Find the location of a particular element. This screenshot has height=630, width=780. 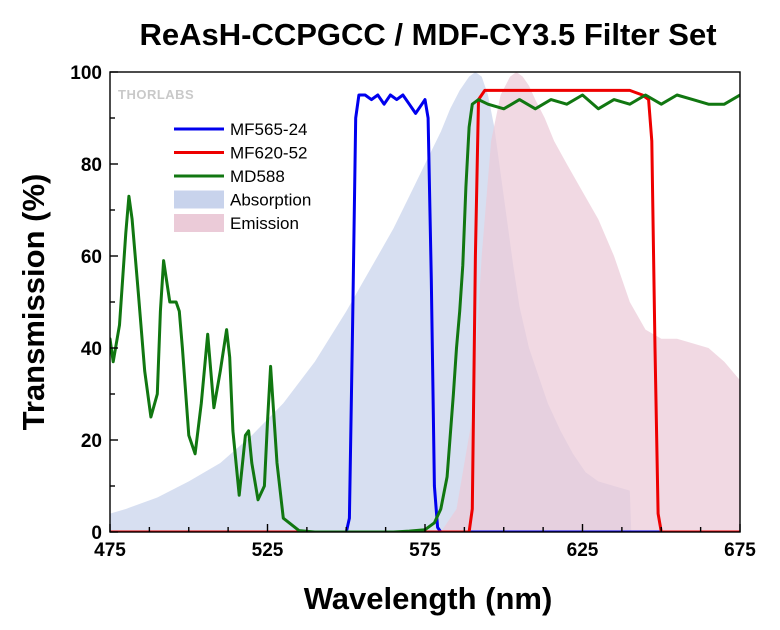

legend-label-mf565-24: MF565-24 is located at coordinates (268, 129).